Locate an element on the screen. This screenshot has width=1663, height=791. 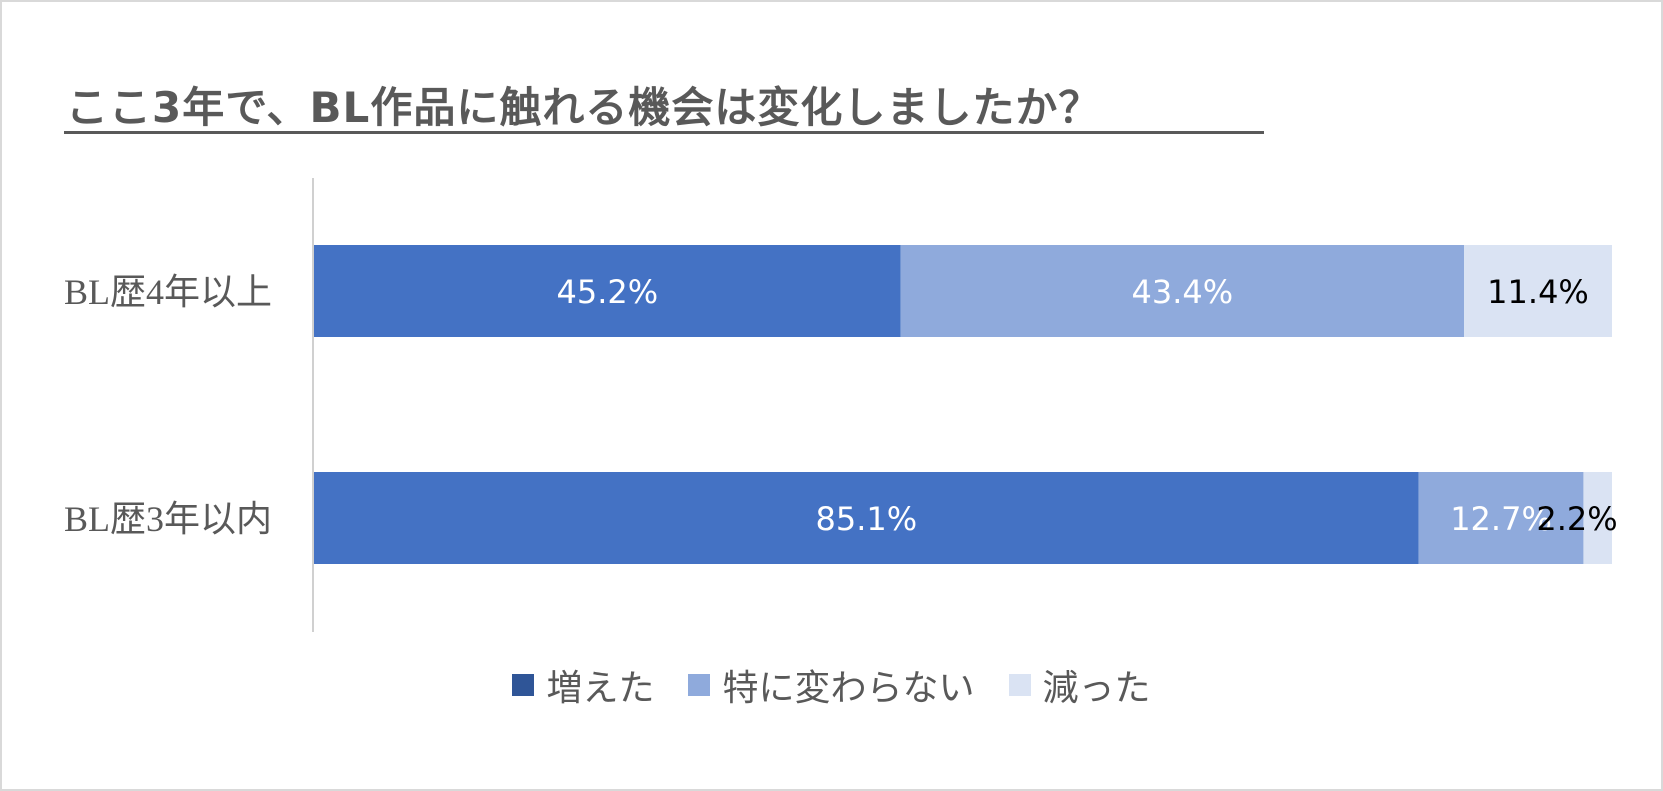
data-label-increased: 85.1% is located at coordinates (866, 519).